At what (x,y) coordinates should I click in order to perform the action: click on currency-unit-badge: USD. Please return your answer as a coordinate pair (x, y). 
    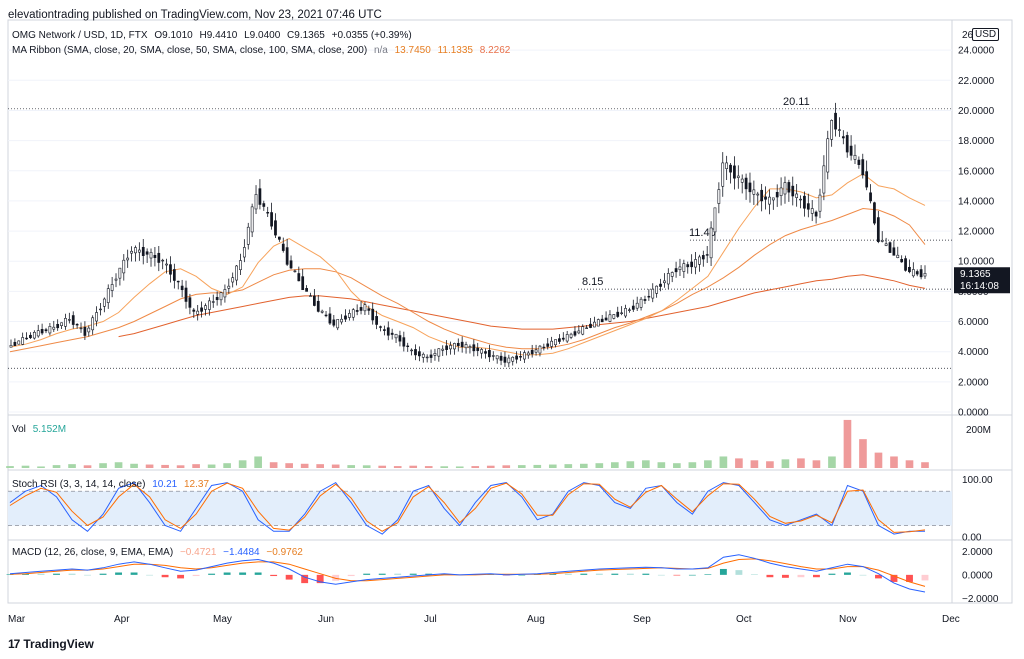
    Looking at the image, I should click on (986, 34).